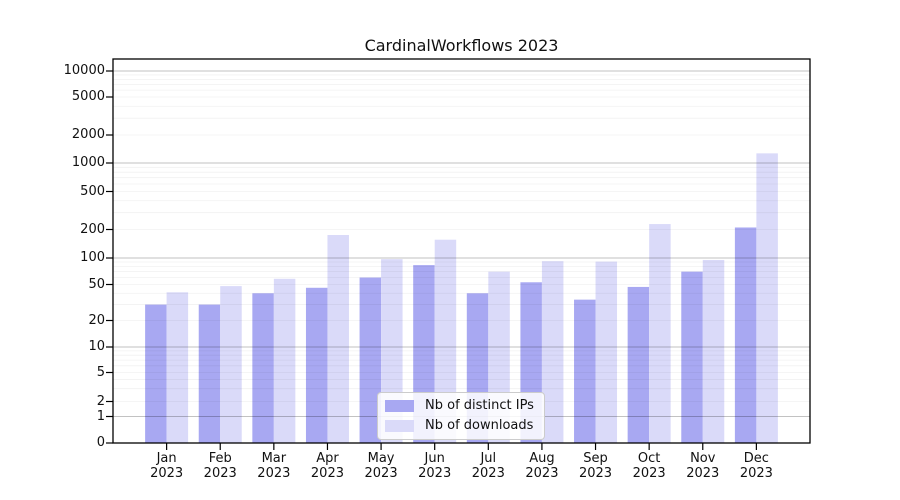  Describe the element at coordinates (399, 405) in the screenshot. I see `legend-swatch-distinct-ips` at that location.